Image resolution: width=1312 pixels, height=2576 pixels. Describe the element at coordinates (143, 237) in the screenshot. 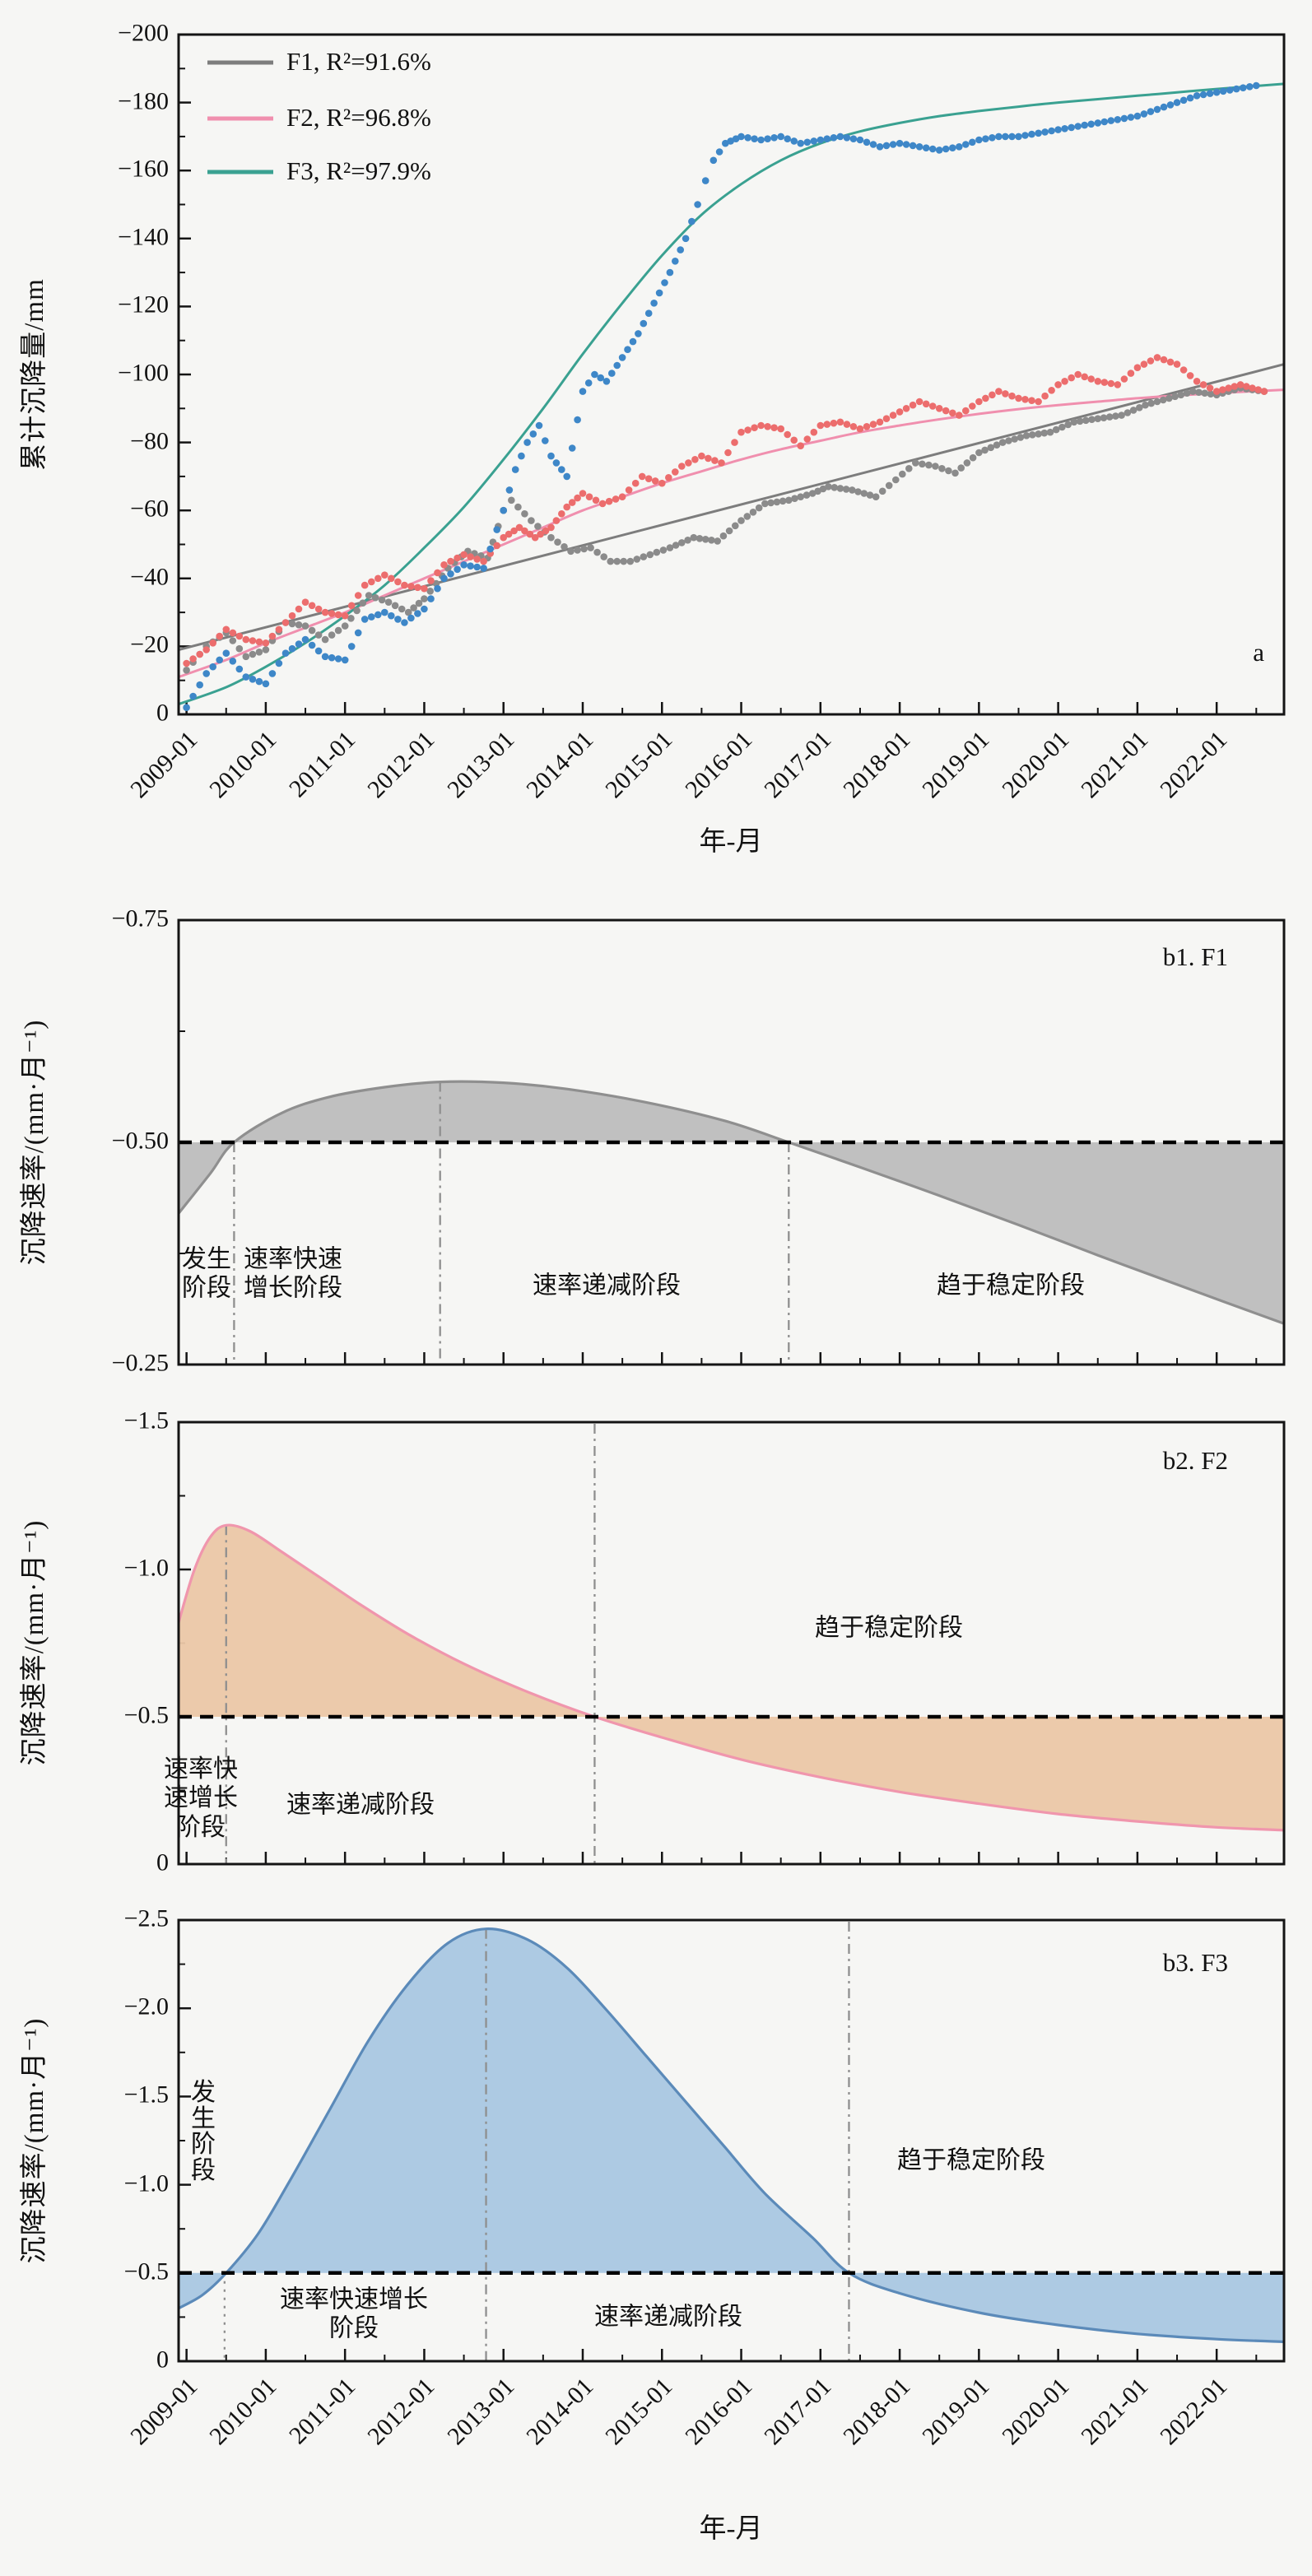

I see `y-tick-label: −140` at that location.